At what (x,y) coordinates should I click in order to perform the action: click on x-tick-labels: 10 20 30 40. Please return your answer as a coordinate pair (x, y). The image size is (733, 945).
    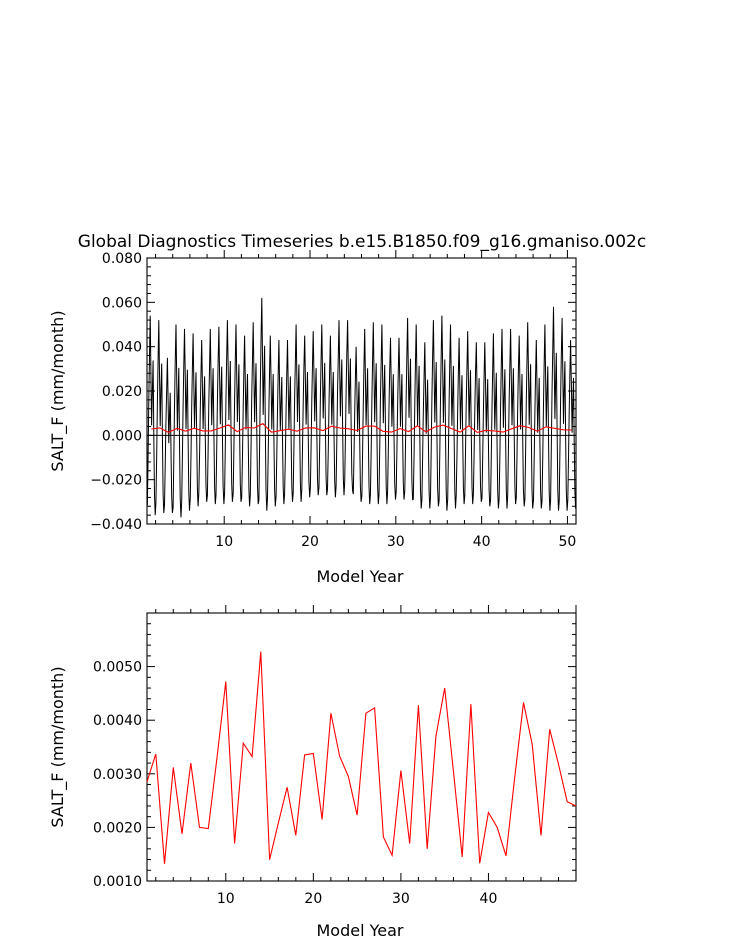
    Looking at the image, I should click on (357, 899).